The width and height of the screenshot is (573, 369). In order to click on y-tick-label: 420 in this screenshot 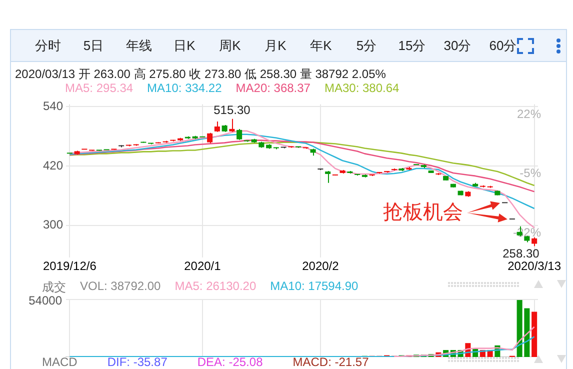, I will do `click(53, 165)`.